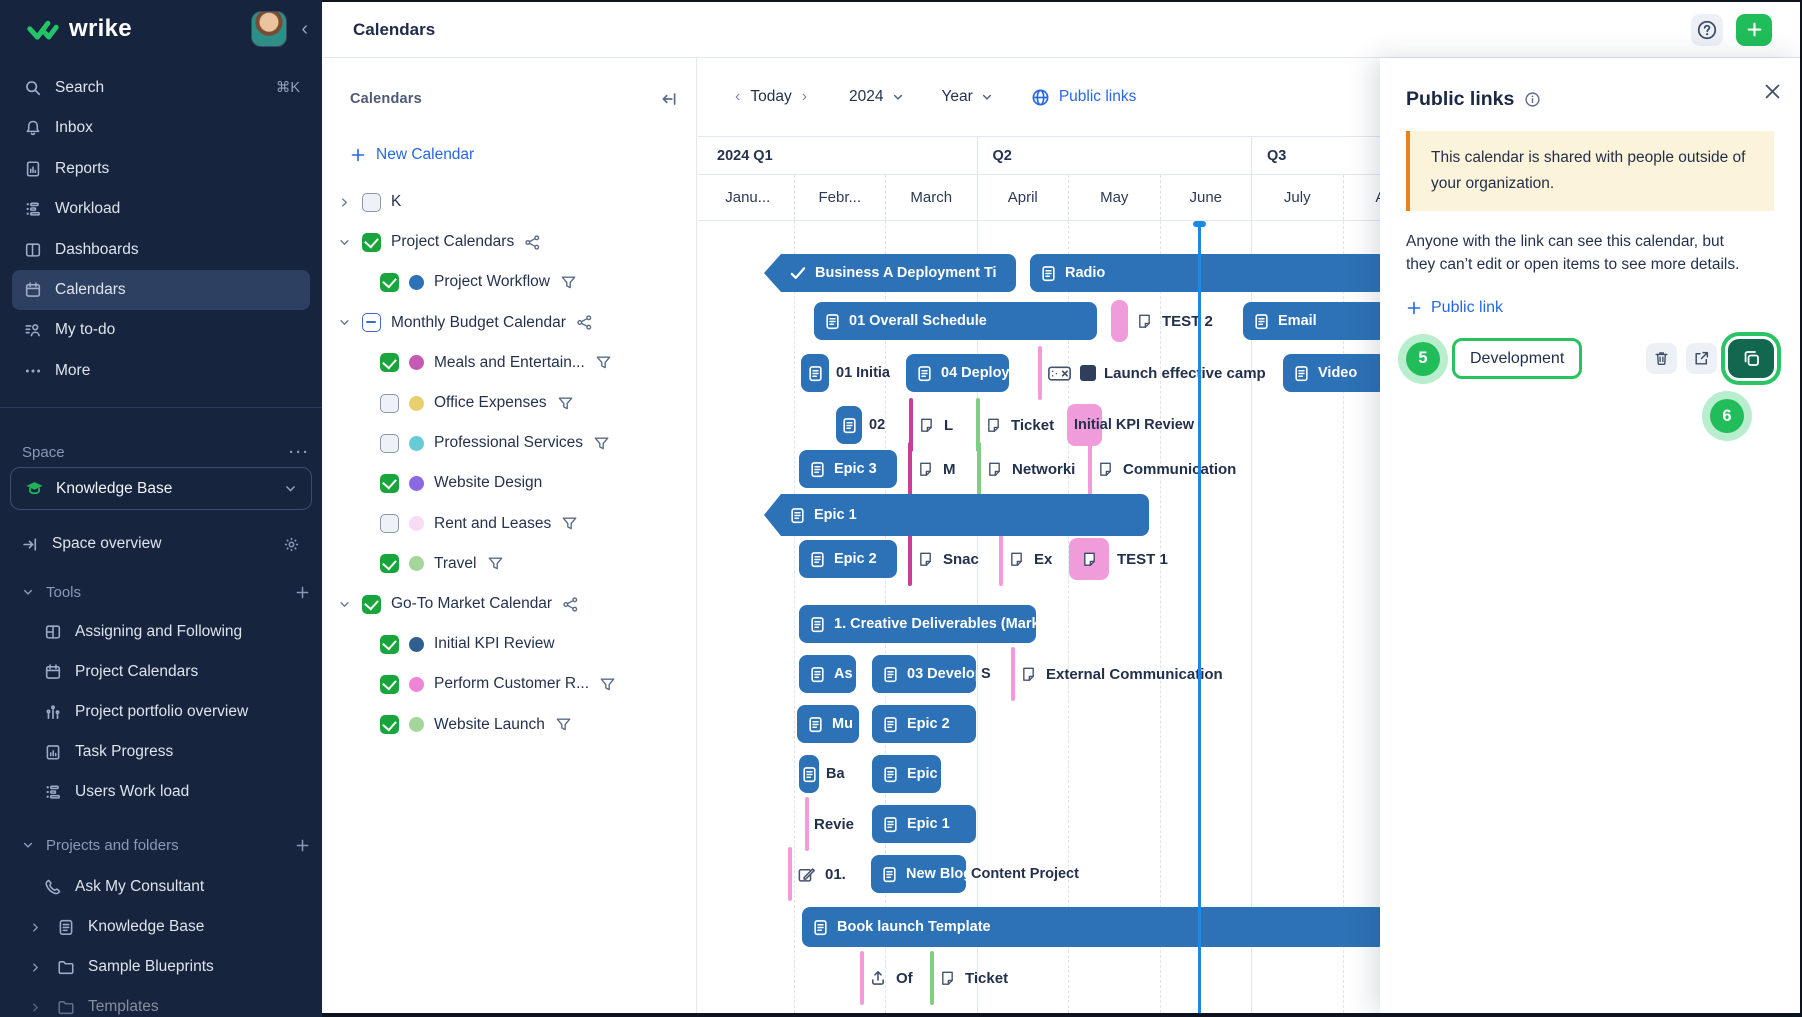 The image size is (1802, 1017). What do you see at coordinates (1707, 29) in the screenshot?
I see `help-button` at bounding box center [1707, 29].